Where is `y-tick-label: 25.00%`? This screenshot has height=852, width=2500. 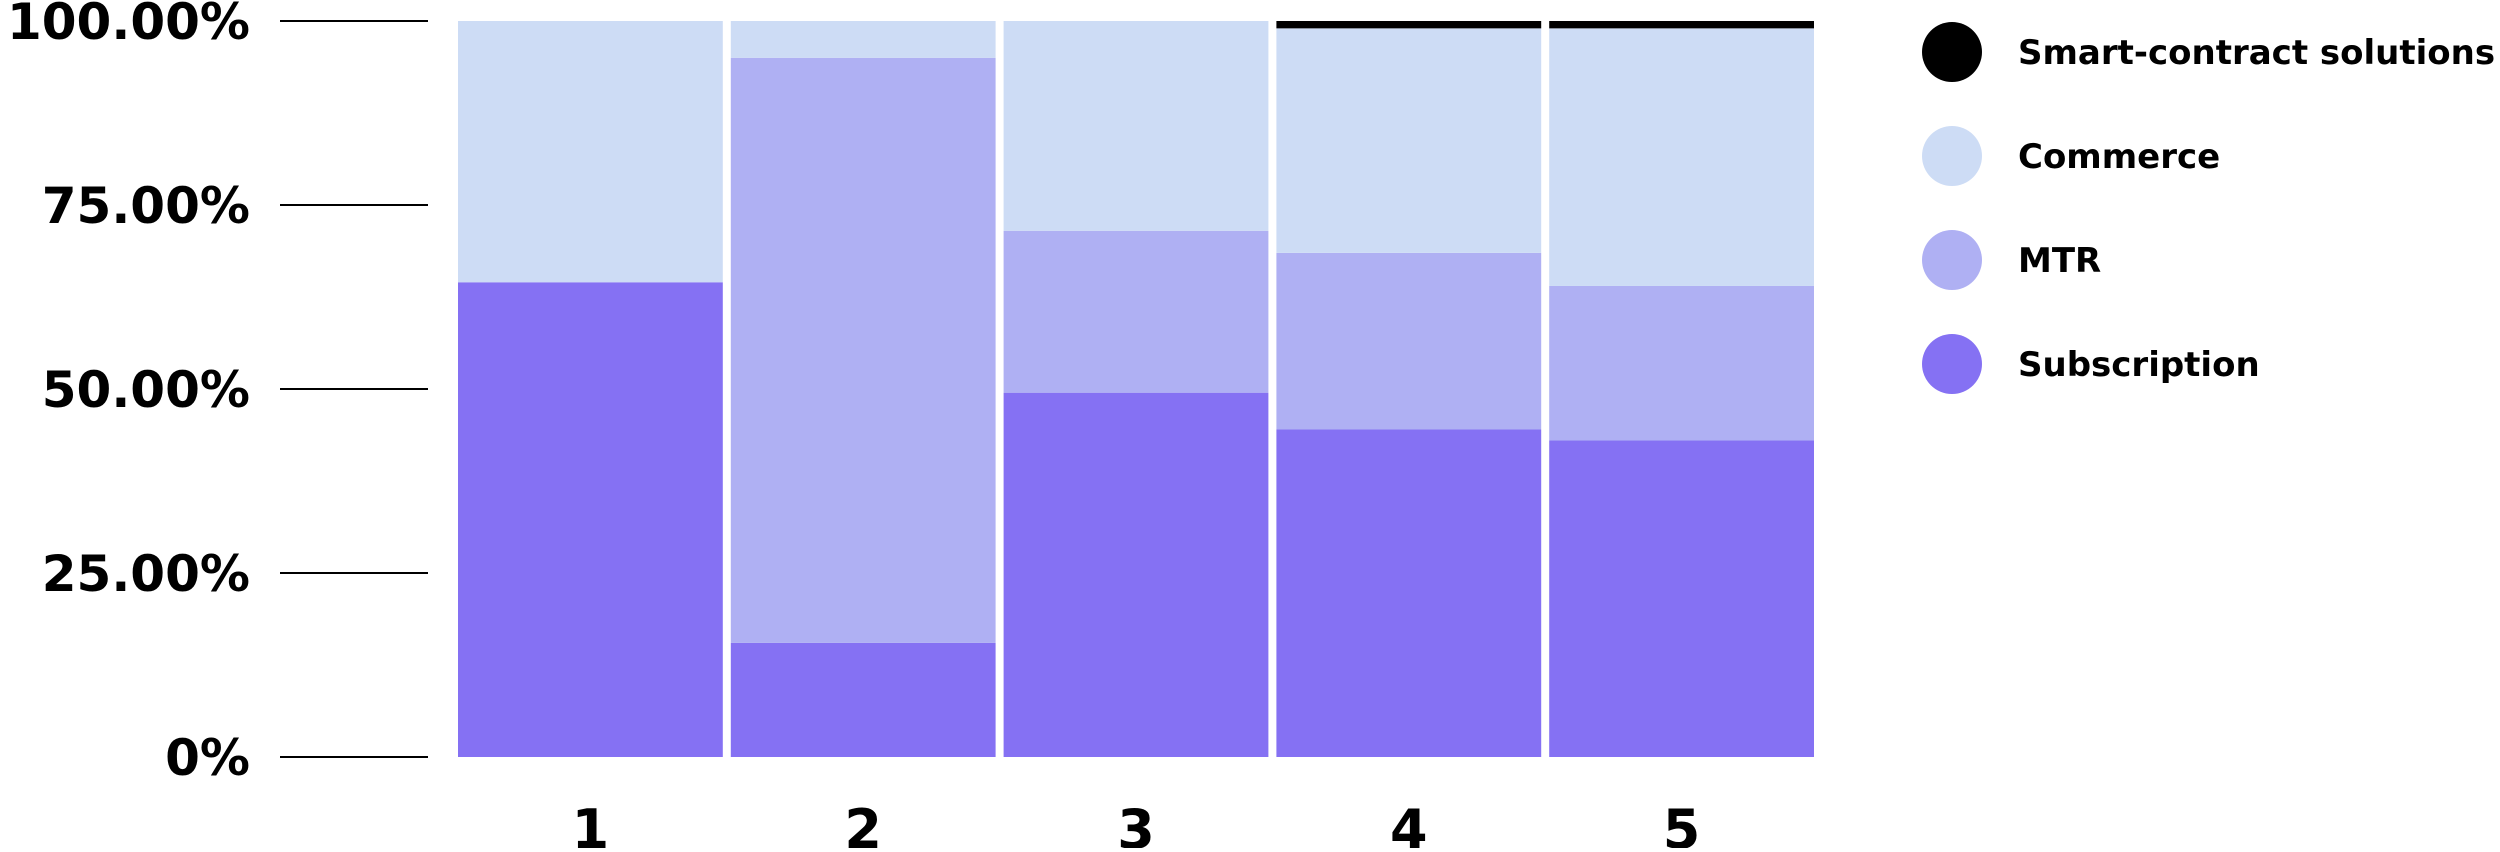 y-tick-label: 25.00% is located at coordinates (146, 574).